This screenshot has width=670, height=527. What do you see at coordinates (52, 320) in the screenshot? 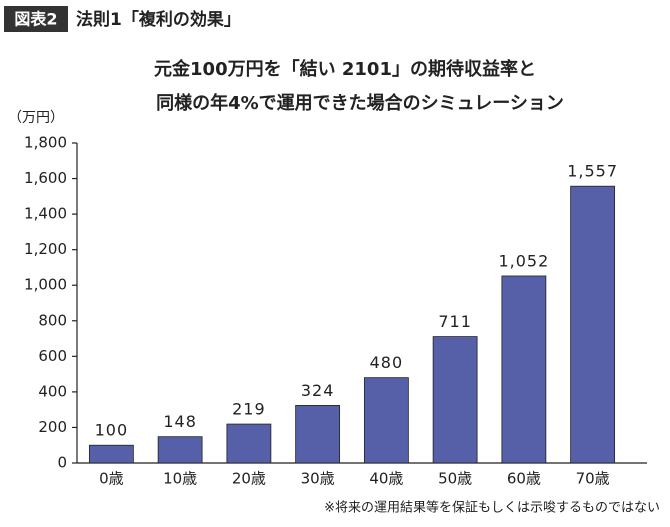
I see `y-tick-label: 800` at bounding box center [52, 320].